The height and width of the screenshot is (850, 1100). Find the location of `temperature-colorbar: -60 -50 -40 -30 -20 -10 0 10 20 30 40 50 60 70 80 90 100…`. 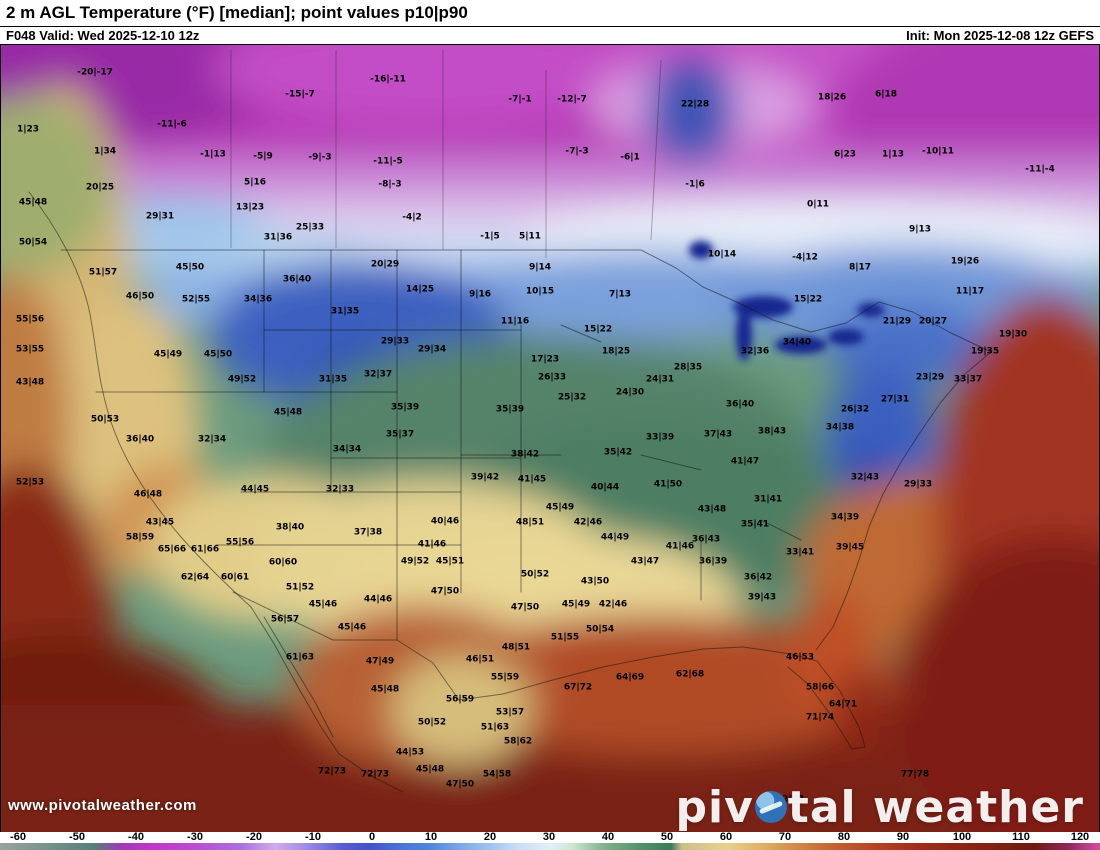

temperature-colorbar: -60 -50 -40 -30 -20 -10 0 10 20 30 40 50 60 70 80 90 100… is located at coordinates (550, 840).